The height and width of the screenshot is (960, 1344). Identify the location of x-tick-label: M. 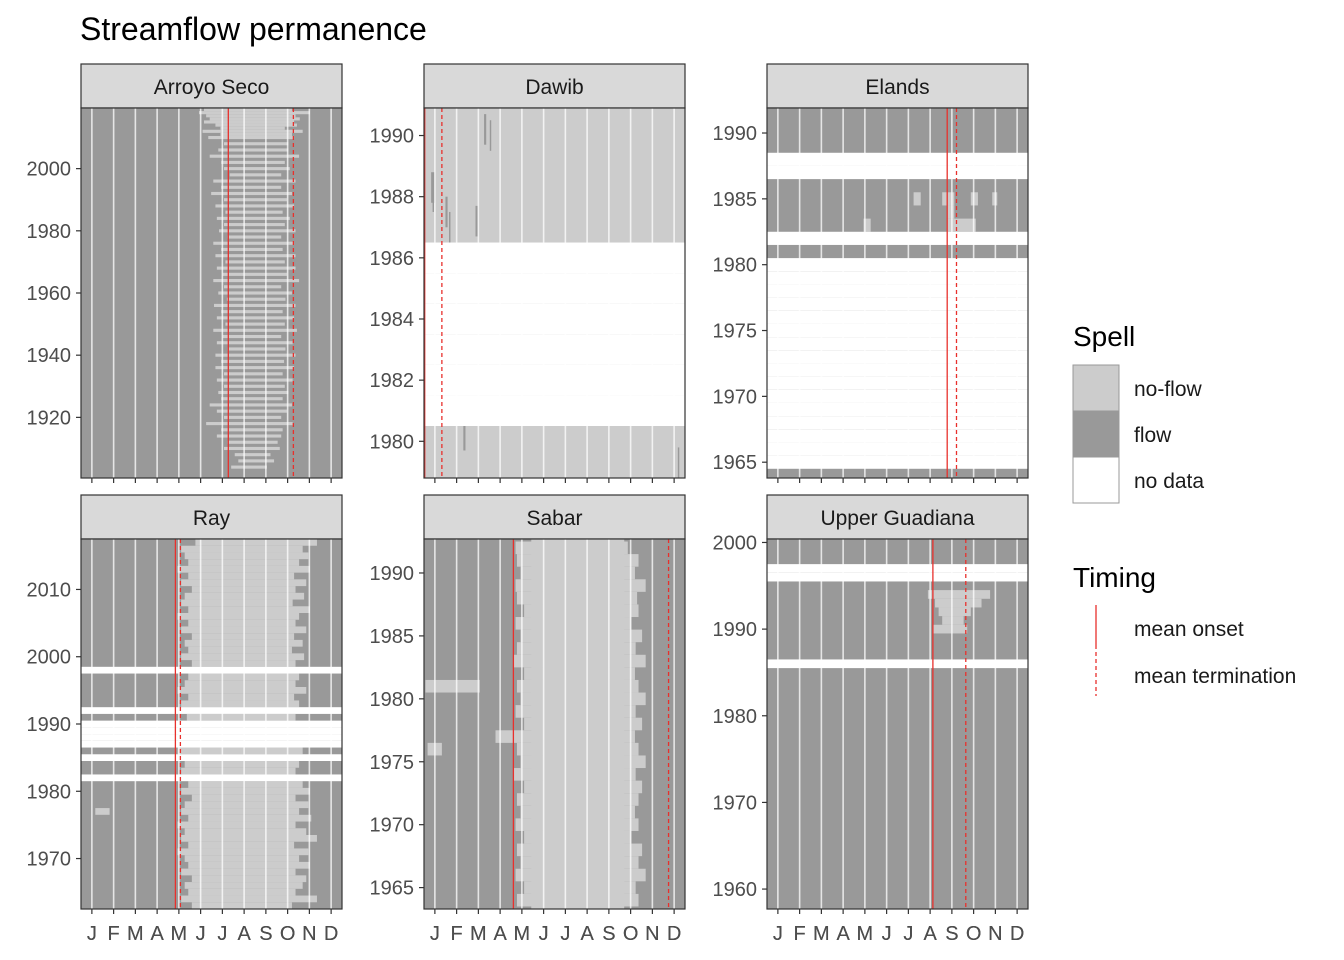
(135, 934).